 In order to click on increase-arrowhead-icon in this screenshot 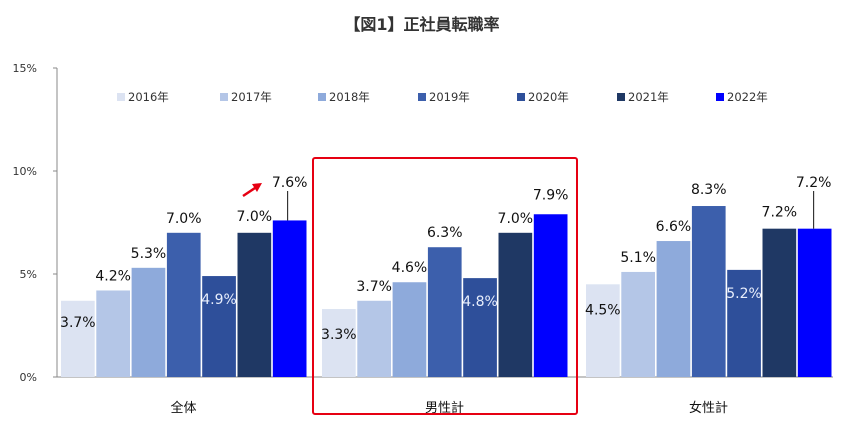, I will do `click(257, 187)`.